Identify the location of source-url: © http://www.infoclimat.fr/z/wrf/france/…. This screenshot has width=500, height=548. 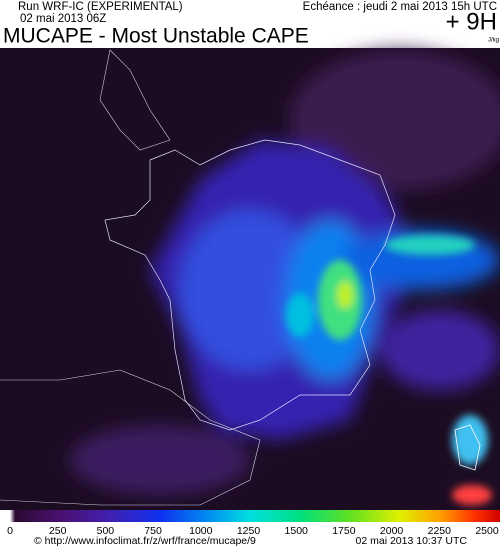
(145, 541).